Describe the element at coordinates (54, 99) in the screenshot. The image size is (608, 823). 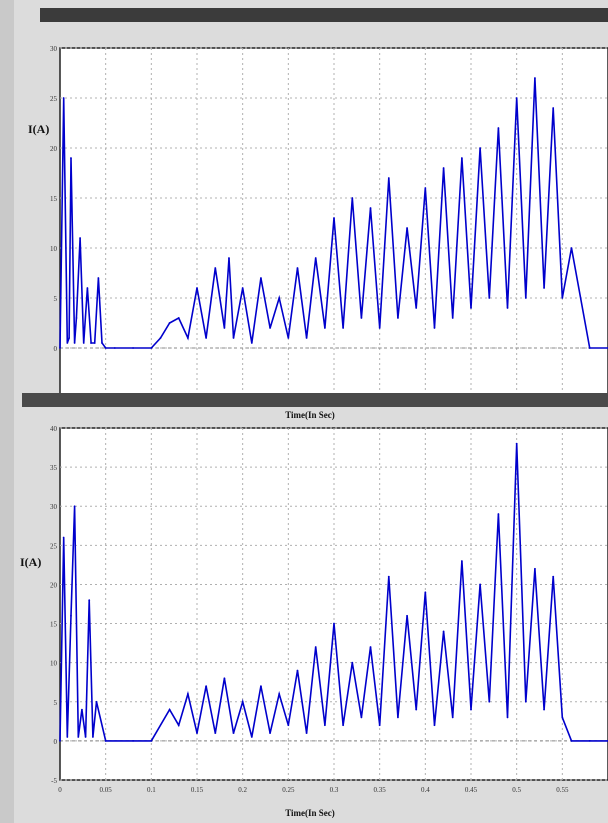
I see `y-tick-label: 25` at that location.